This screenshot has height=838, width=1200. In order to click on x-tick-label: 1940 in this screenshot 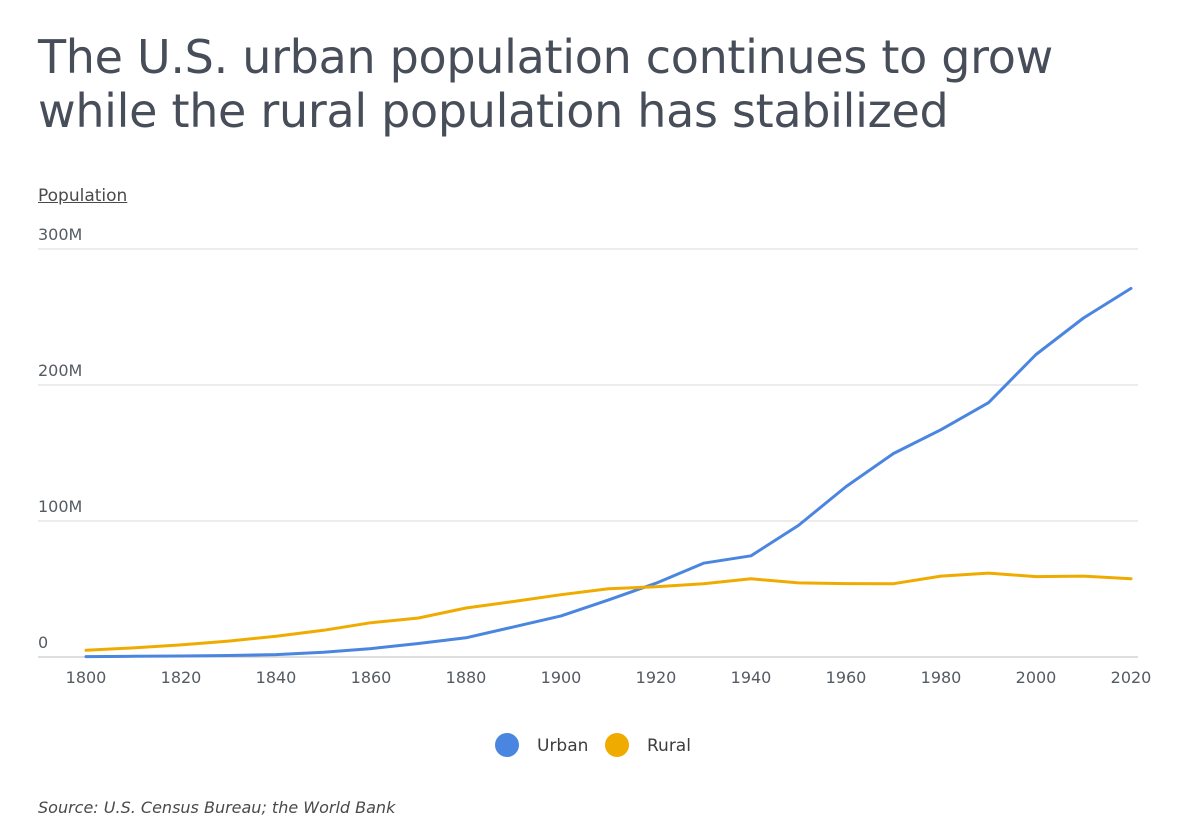, I will do `click(751, 677)`.